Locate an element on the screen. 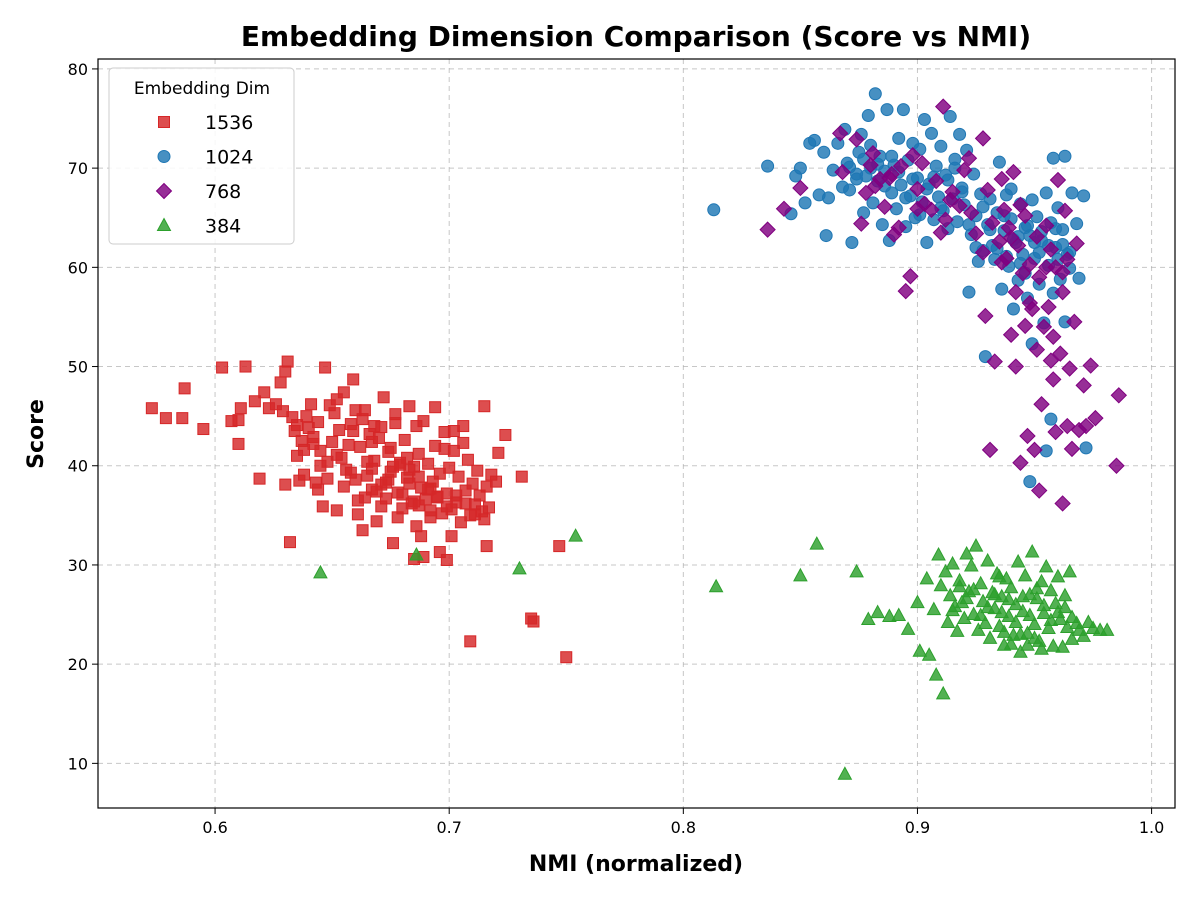 This screenshot has width=1200, height=900. x-tick-label: 0.8 is located at coordinates (683, 827).